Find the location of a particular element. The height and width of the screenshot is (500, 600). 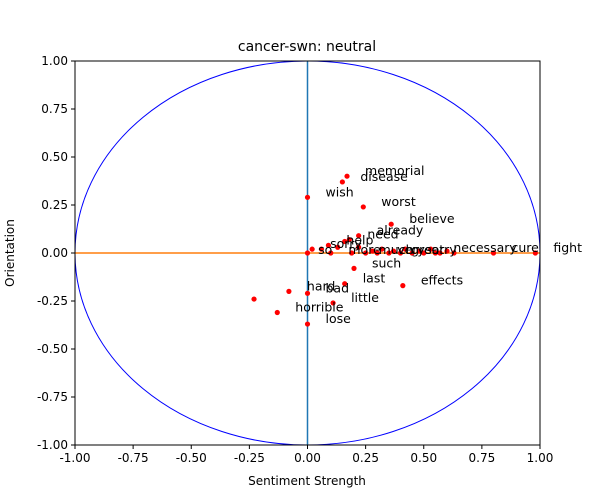

x-tick-label: 0.50 is located at coordinates (423, 458).